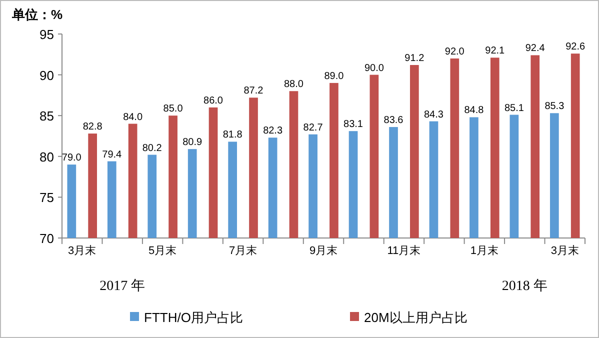 This screenshot has width=599, height=338. Describe the element at coordinates (47, 198) in the screenshot. I see `y-tick-label: 75` at that location.